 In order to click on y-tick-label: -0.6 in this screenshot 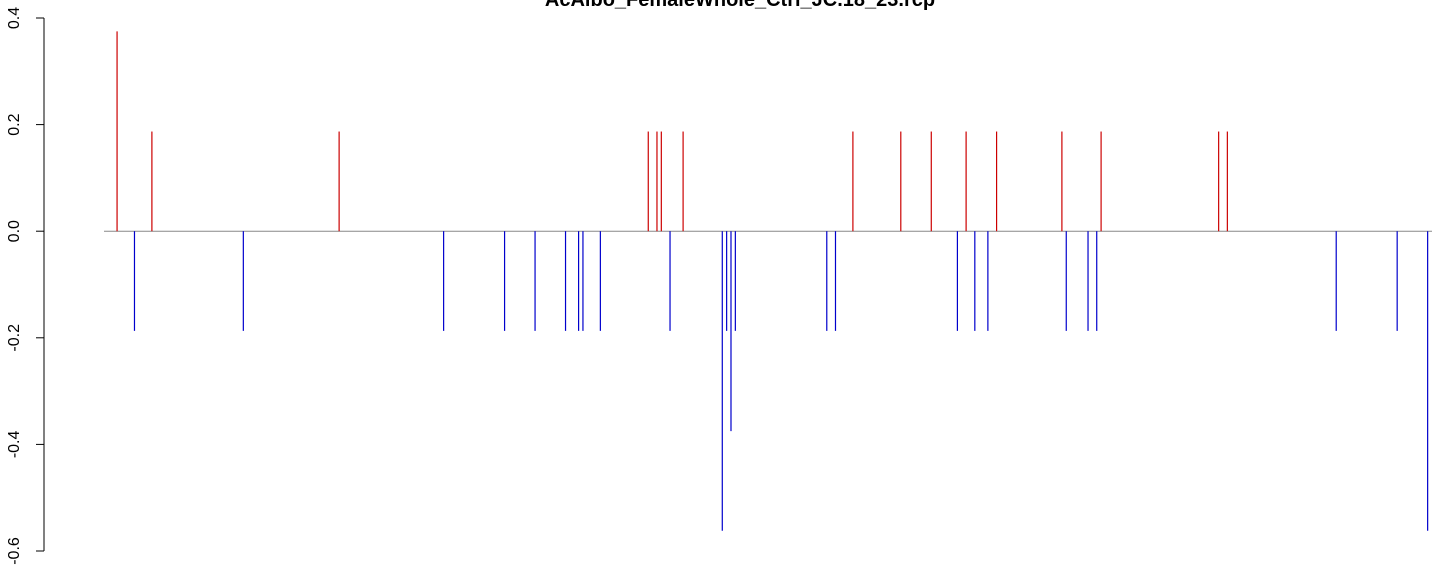, I will do `click(14, 551)`.